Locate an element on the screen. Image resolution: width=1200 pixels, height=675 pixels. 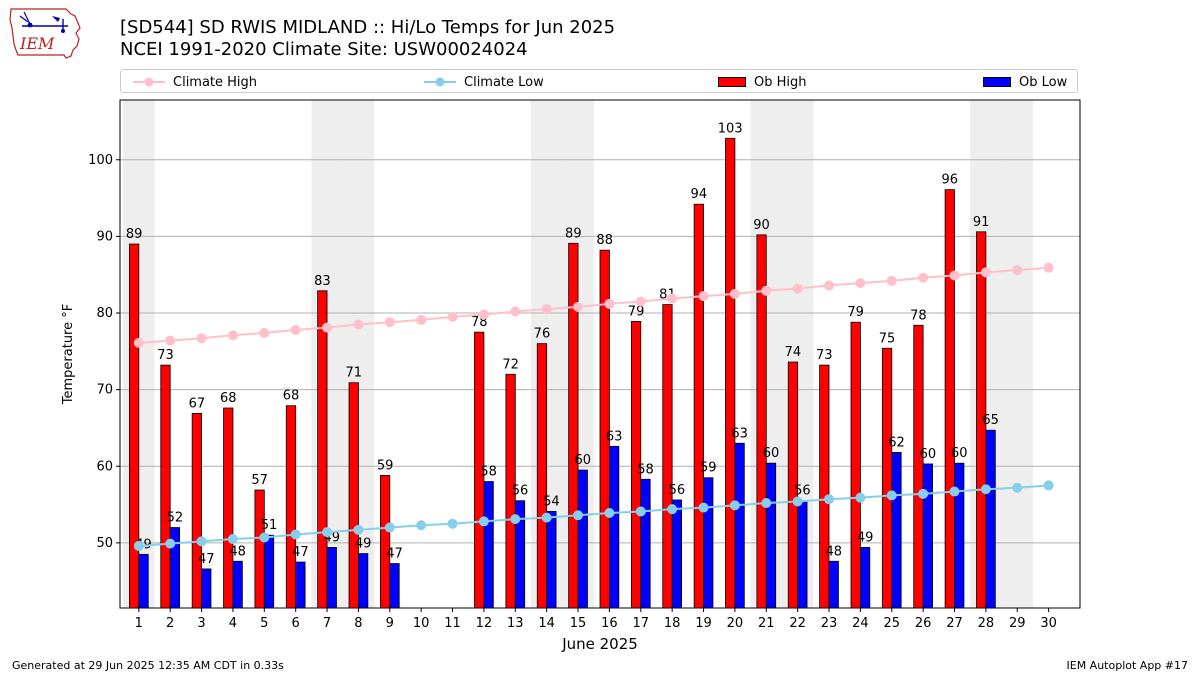
ob-high-data-label: 57 is located at coordinates (259, 480).